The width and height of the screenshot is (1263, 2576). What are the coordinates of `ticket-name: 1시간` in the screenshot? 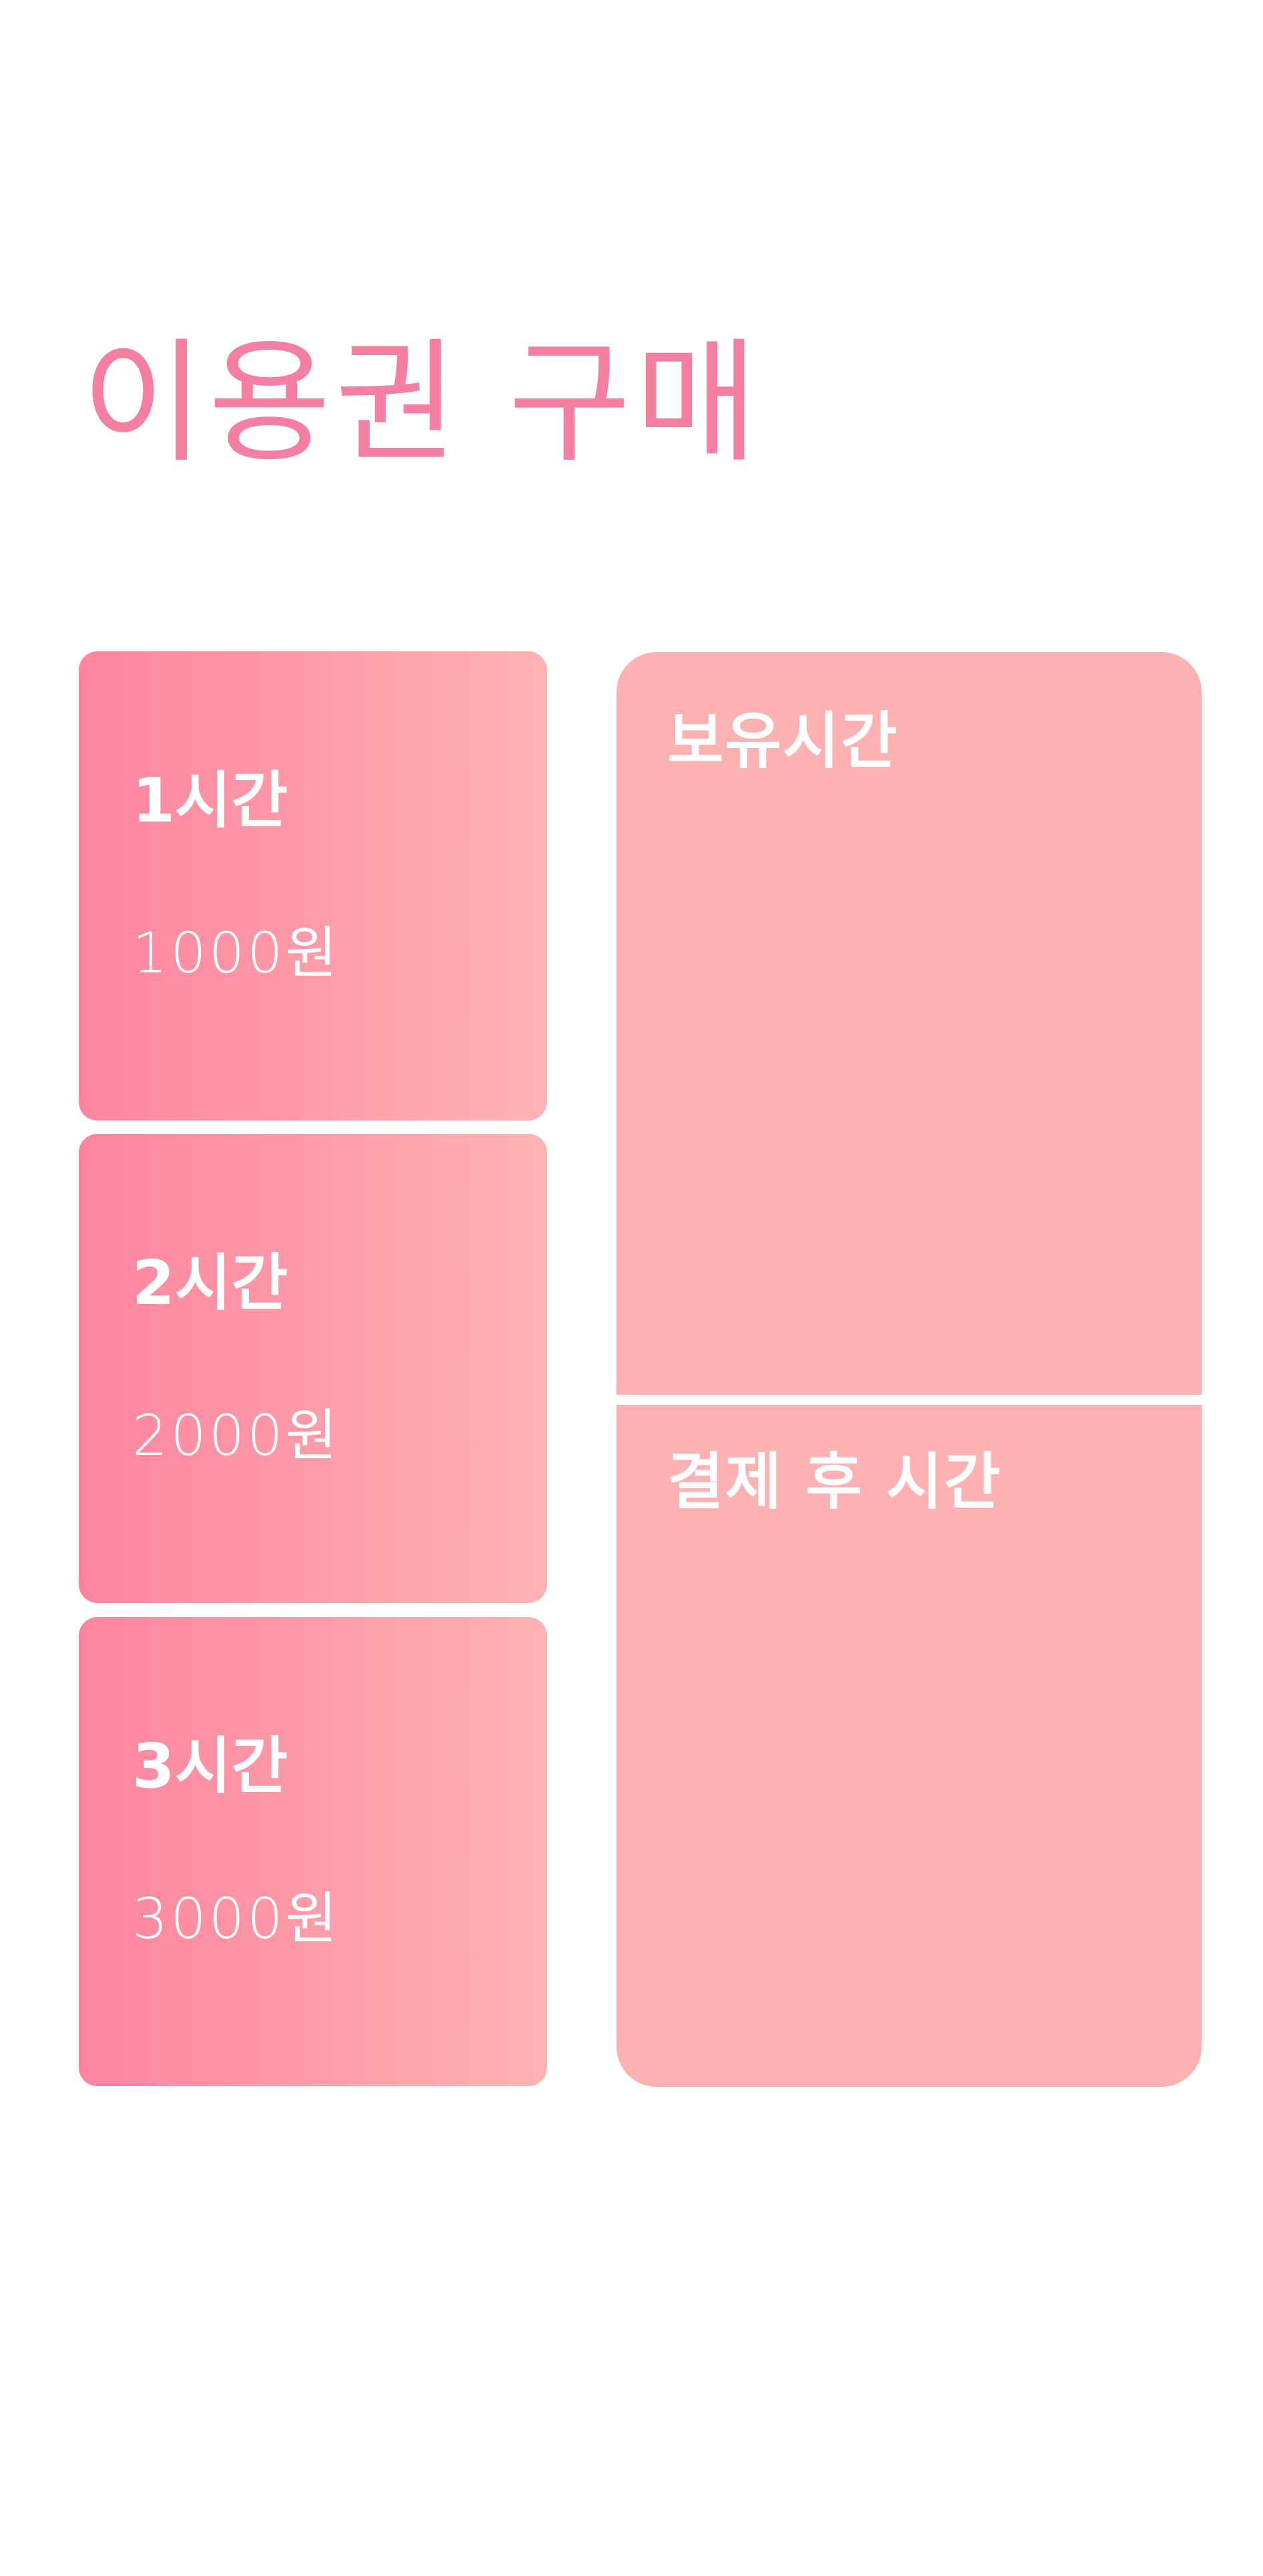 It's located at (210, 801).